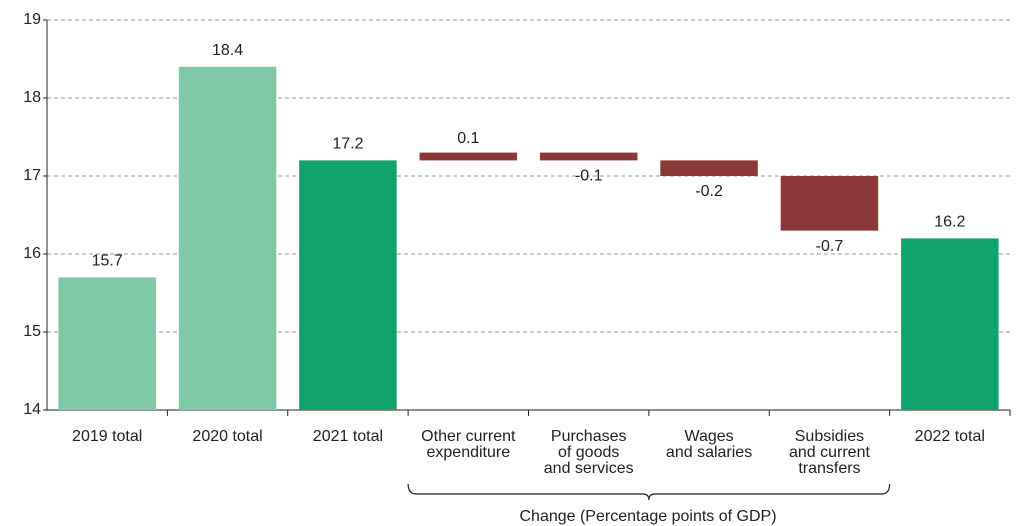 Image resolution: width=1016 pixels, height=526 pixels. Describe the element at coordinates (348, 436) in the screenshot. I see `x-tick-label: 2021 total` at that location.